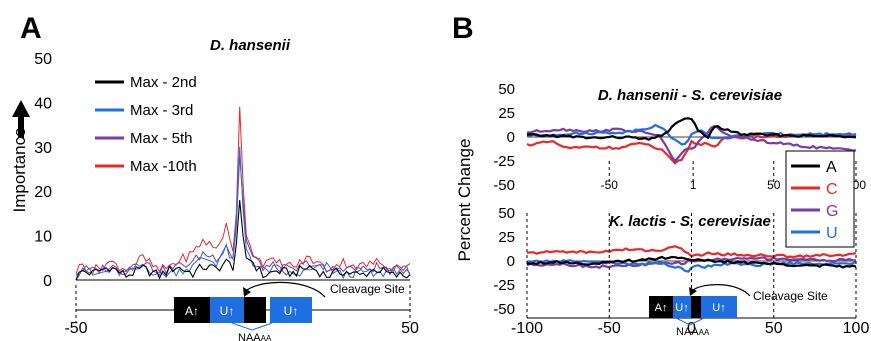 The height and width of the screenshot is (341, 871). Describe the element at coordinates (75, 328) in the screenshot. I see `panel-a-xtick-label: -50` at that location.